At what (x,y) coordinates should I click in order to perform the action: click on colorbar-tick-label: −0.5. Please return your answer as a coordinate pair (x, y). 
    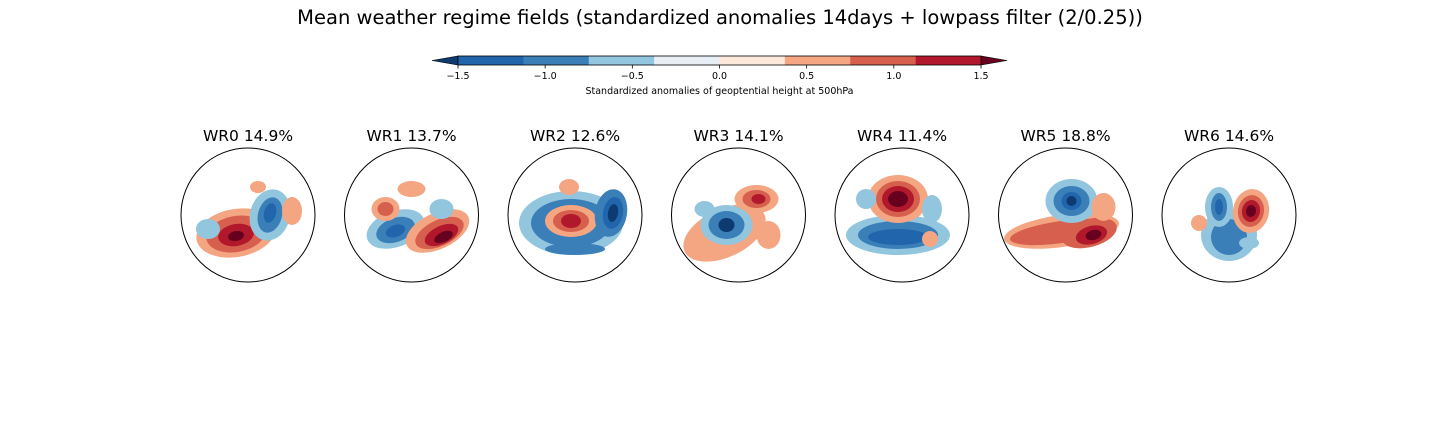
    Looking at the image, I should click on (632, 76).